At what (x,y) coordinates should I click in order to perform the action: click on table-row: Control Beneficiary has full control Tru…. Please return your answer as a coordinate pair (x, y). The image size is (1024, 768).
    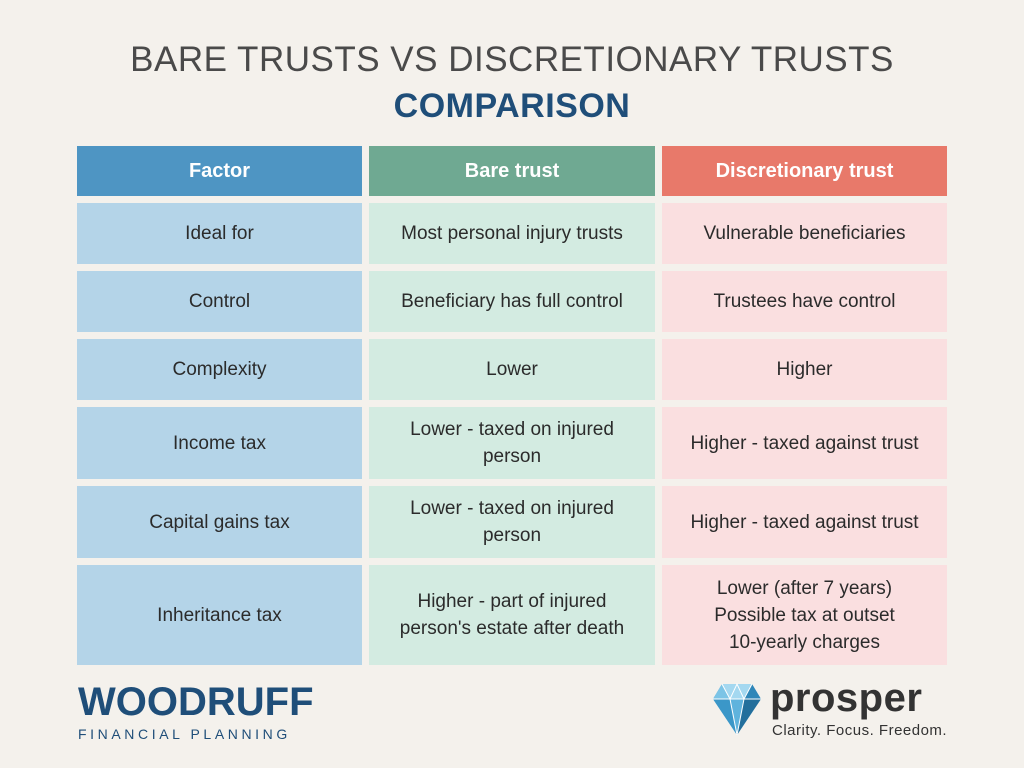
    Looking at the image, I should click on (512, 301).